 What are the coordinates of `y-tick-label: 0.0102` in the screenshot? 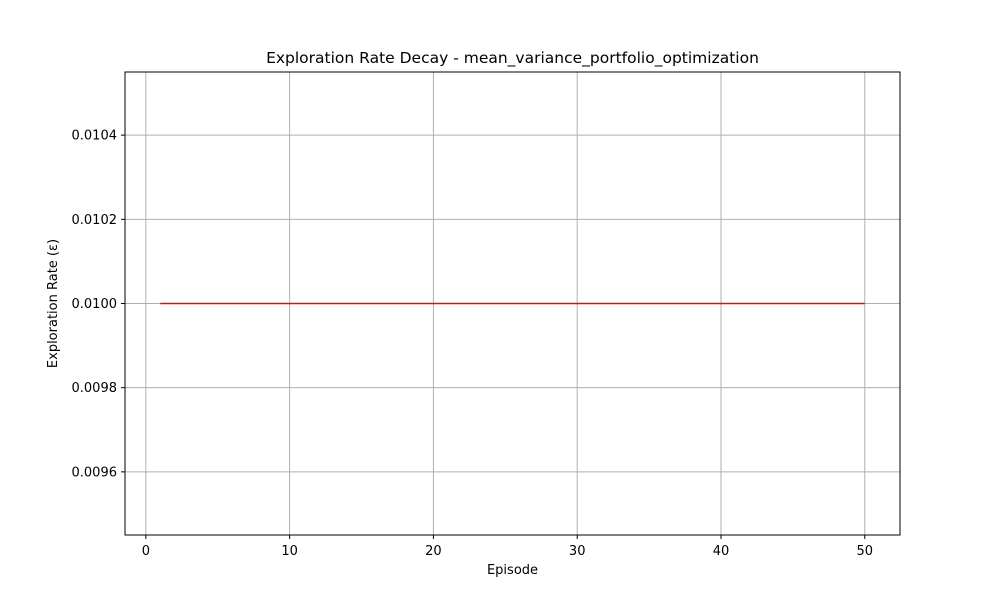 It's located at (95, 220).